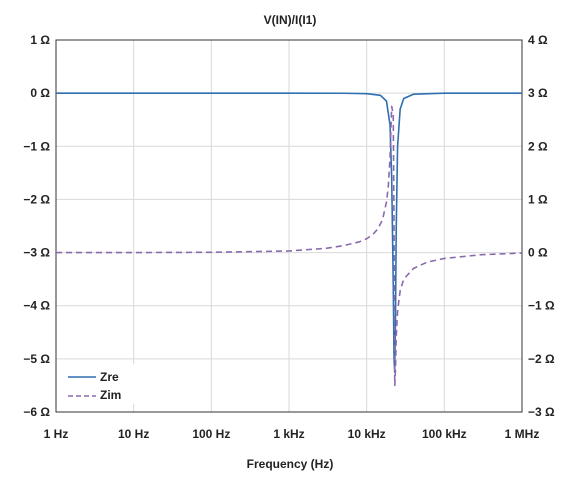 The width and height of the screenshot is (570, 482). I want to click on x-axis-label: Frequency (Hz), so click(290, 464).